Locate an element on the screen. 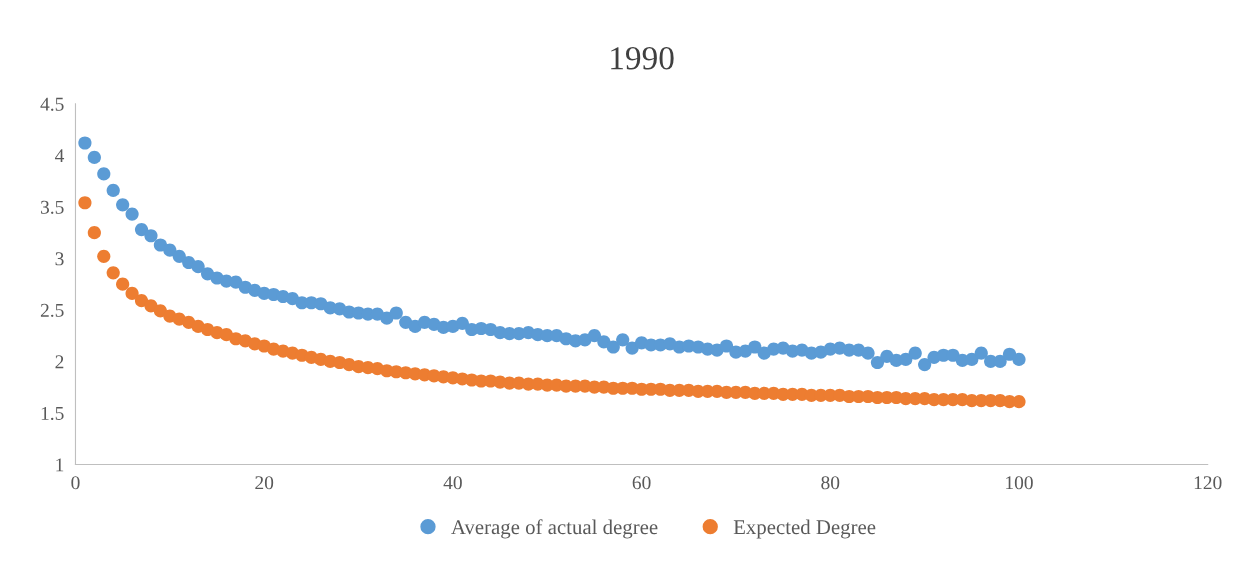  legend-label: Average of actual degree is located at coordinates (554, 529).